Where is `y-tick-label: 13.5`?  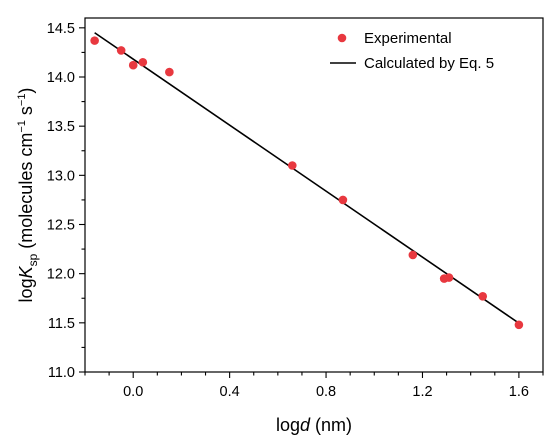
y-tick-label: 13.5 is located at coordinates (61, 127).